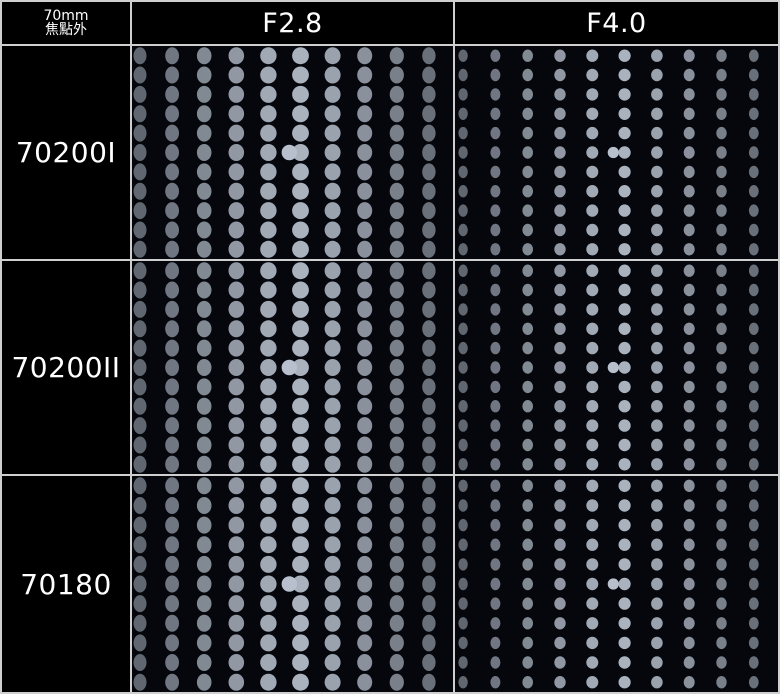  I want to click on row-header-70200i: 70200I, so click(66, 152).